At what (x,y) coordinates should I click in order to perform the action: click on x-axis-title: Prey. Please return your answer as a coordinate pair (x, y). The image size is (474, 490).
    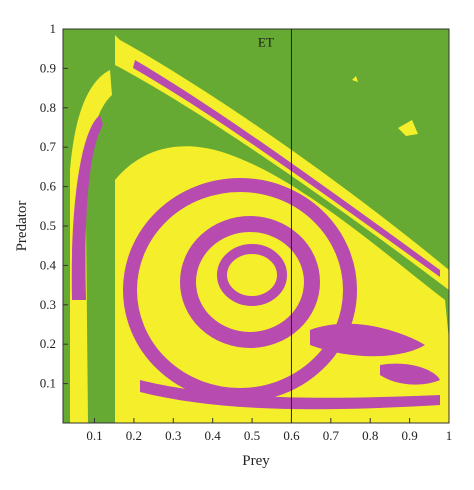
    Looking at the image, I should click on (256, 461).